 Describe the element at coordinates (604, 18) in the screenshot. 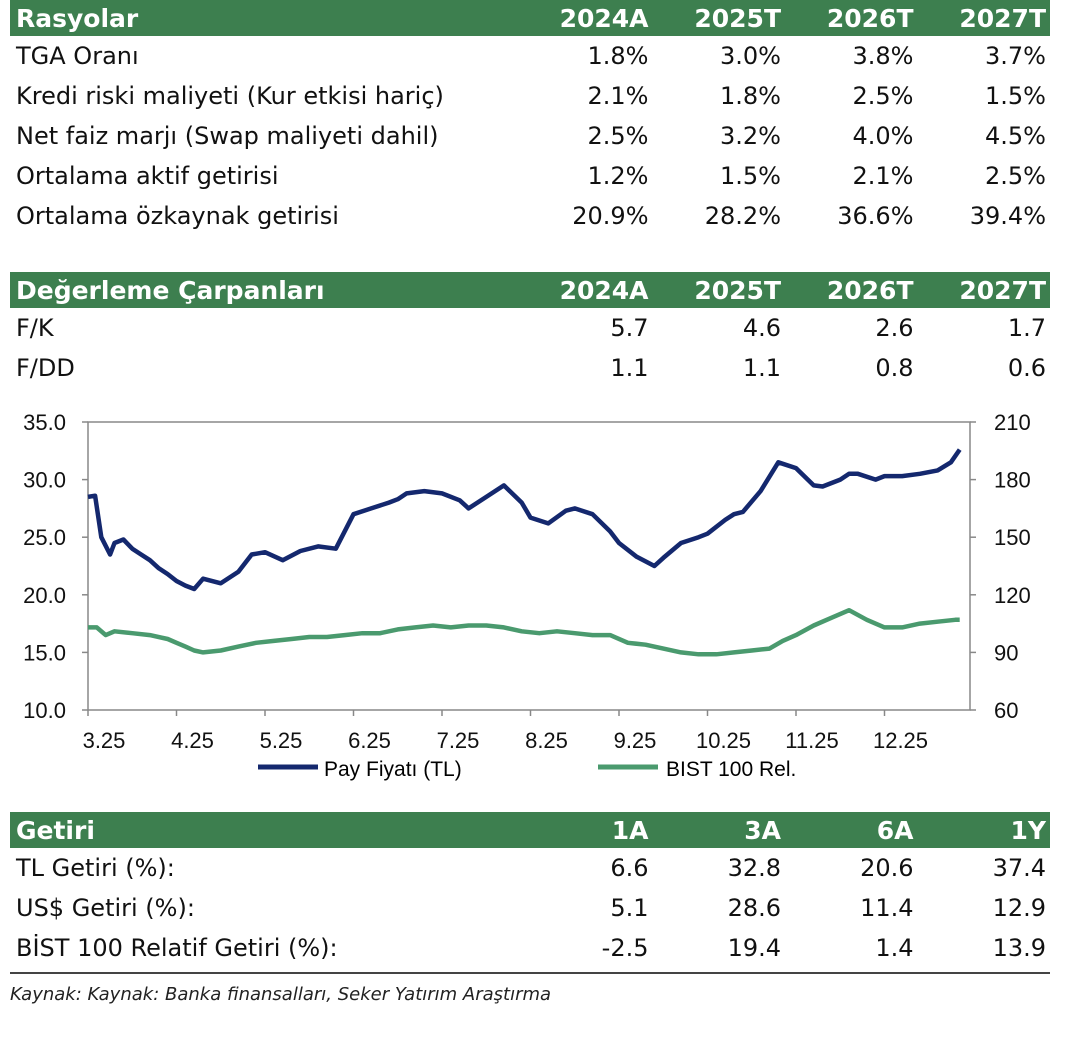

I see `ratios-col-2024a: 2024A` at that location.